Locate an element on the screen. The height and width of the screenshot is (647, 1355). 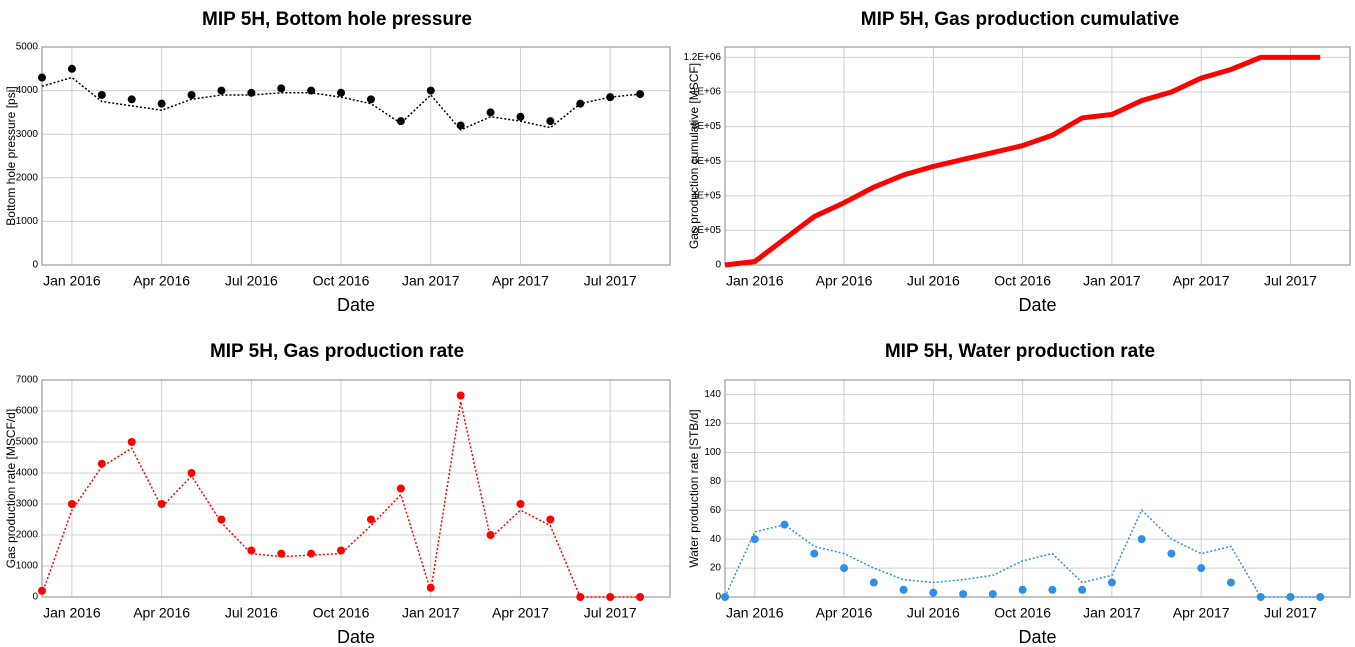
y-axis-label: Gas production rate [MSCF/d] is located at coordinates (11, 488).